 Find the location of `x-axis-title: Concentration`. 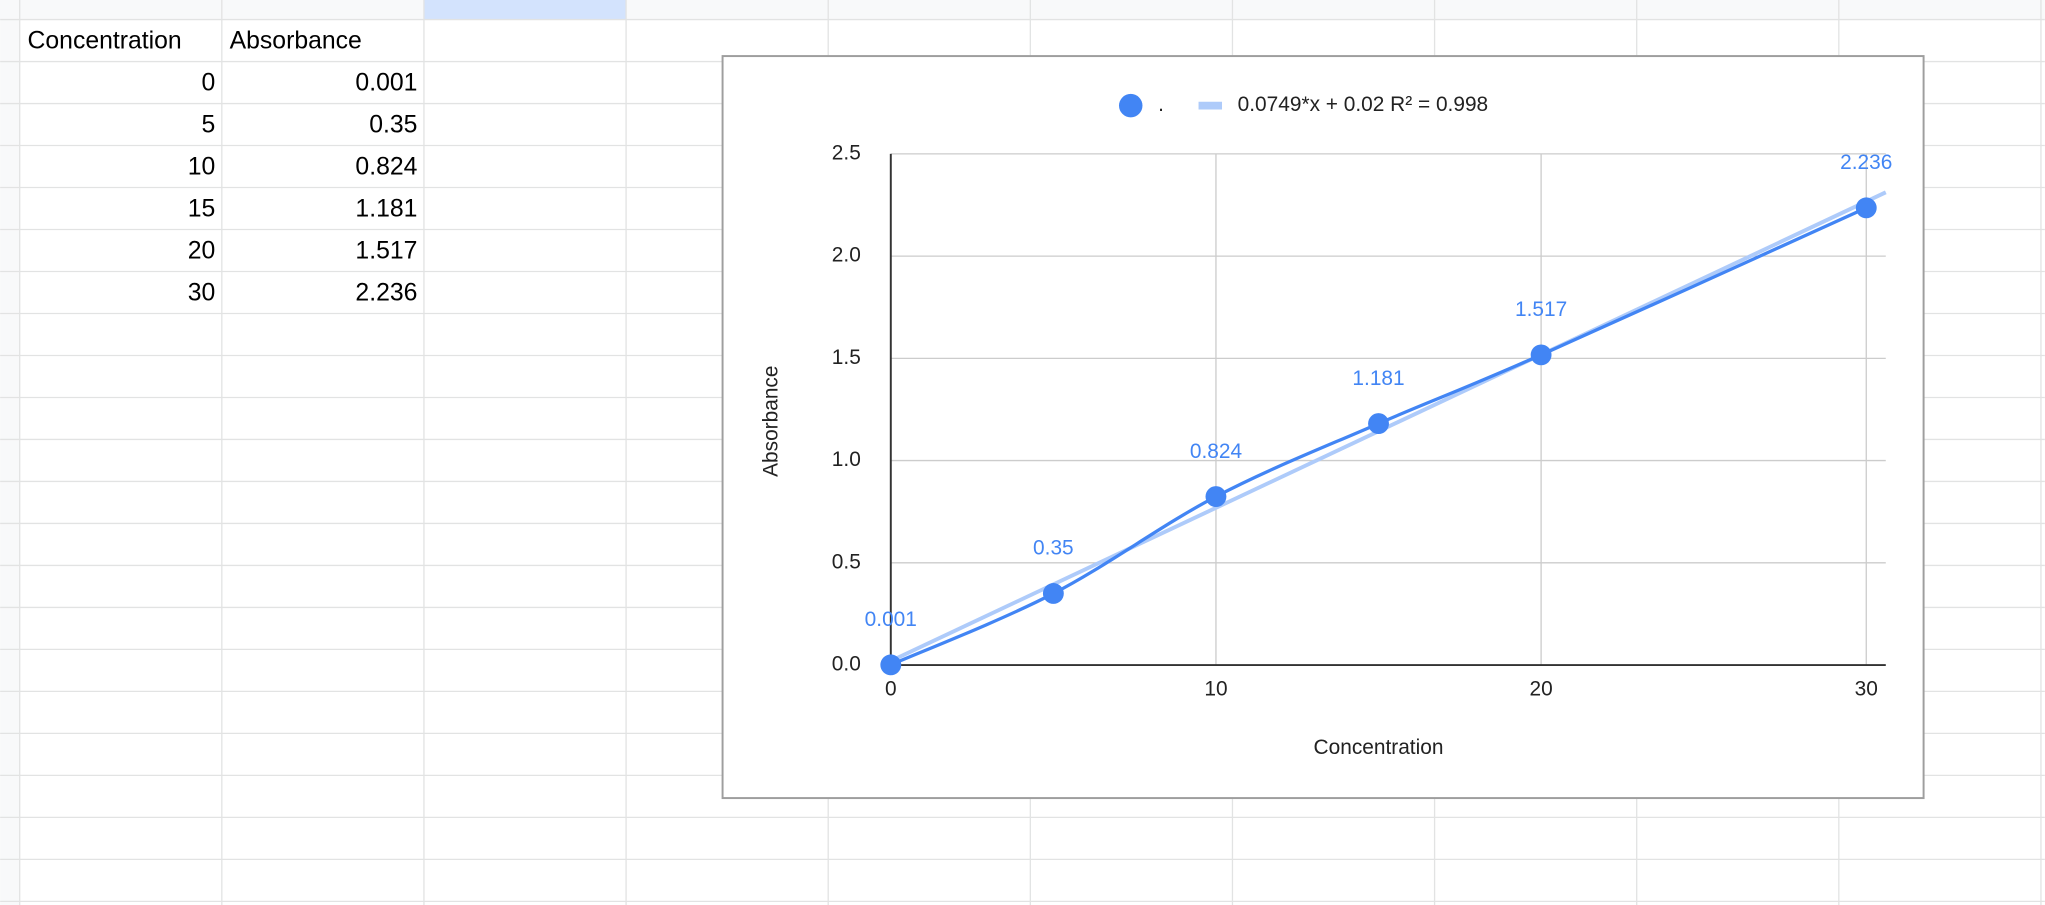

x-axis-title: Concentration is located at coordinates (1379, 747).